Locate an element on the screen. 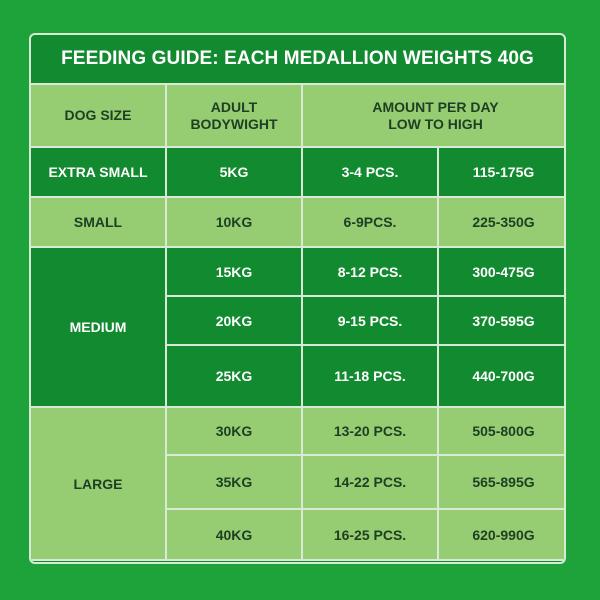 The width and height of the screenshot is (600, 600). pieces-cell: 16-25 PCS. is located at coordinates (370, 534).